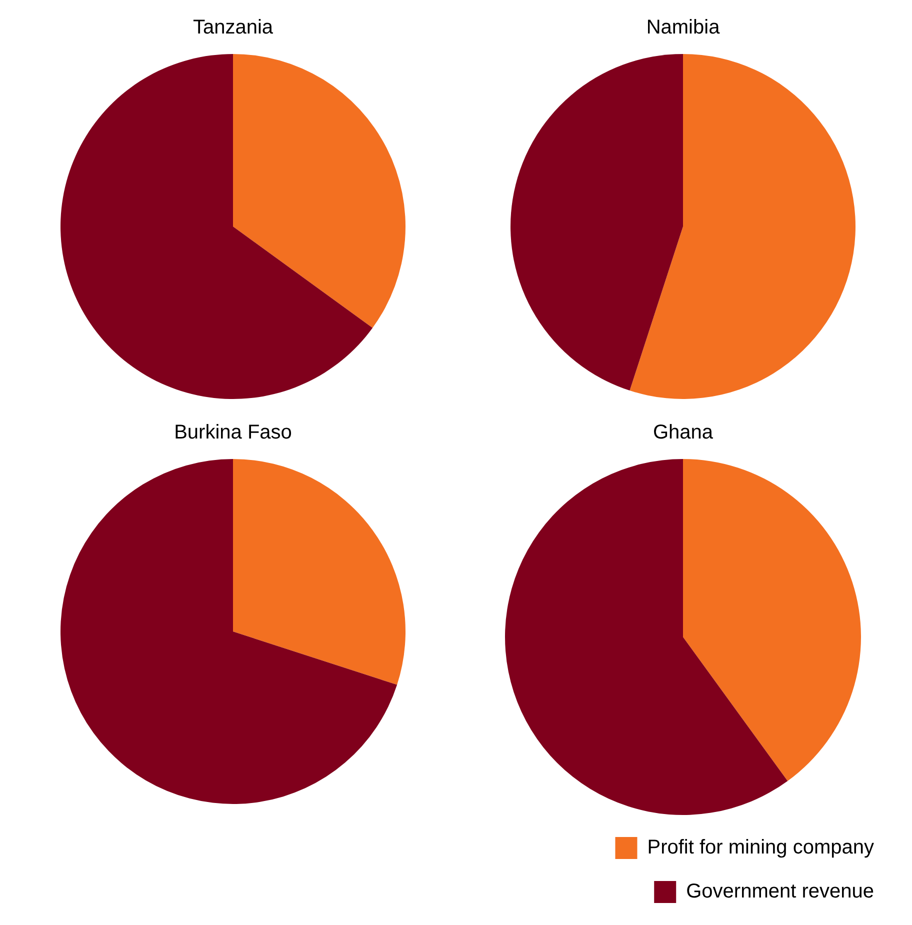 This screenshot has width=912, height=925. What do you see at coordinates (760, 847) in the screenshot?
I see `legend-label: Profit for mining company` at bounding box center [760, 847].